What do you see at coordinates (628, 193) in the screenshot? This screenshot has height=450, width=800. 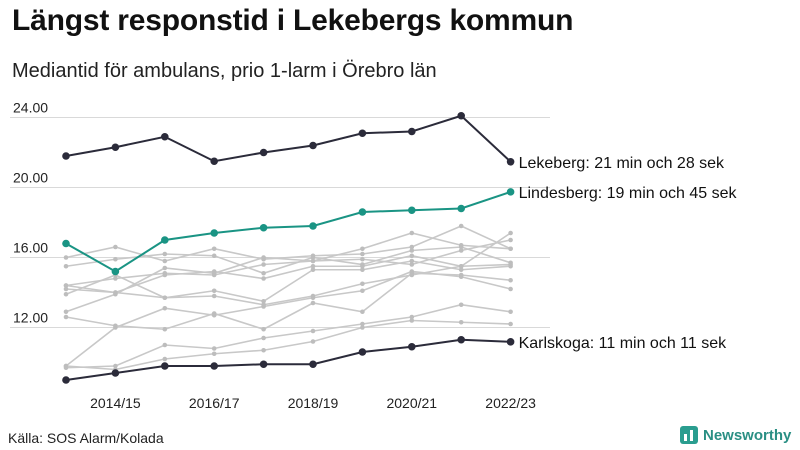 I see `series-label-lindesberg: Lindesberg: 19 min och 45 sek` at bounding box center [628, 193].